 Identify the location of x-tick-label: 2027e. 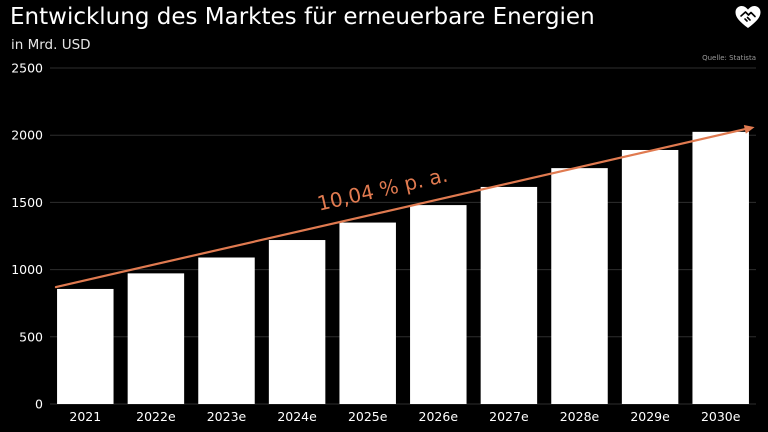
(509, 416).